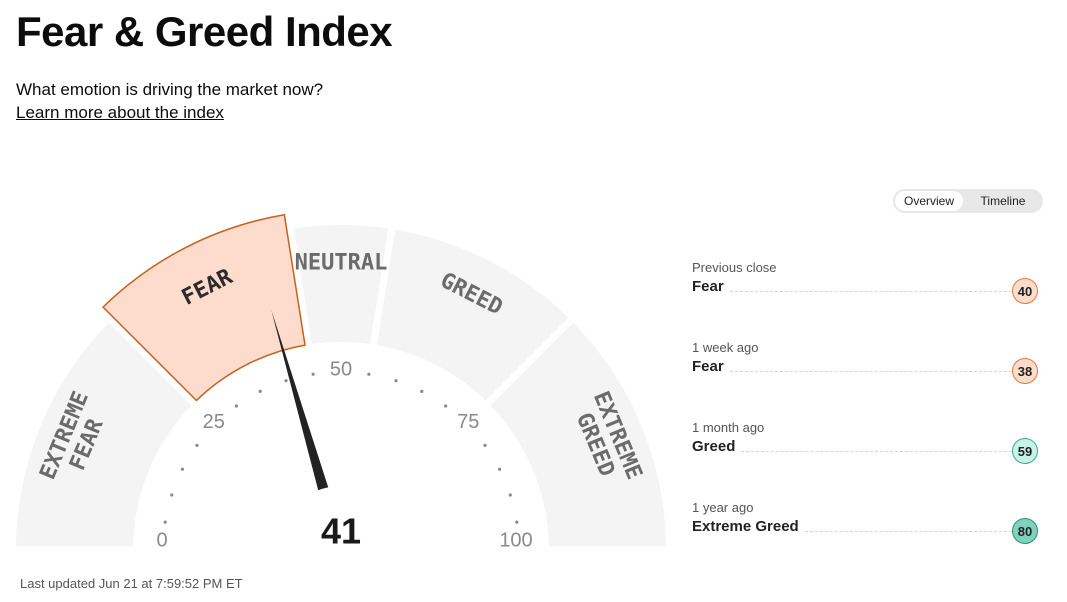  Describe the element at coordinates (341, 369) in the screenshot. I see `gauge-tick-label: 50` at that location.